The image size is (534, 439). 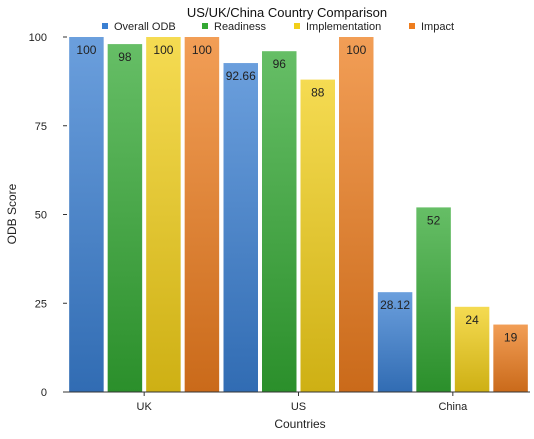 I want to click on data-label-us-overall-odb: 92.66, so click(x=241, y=76).